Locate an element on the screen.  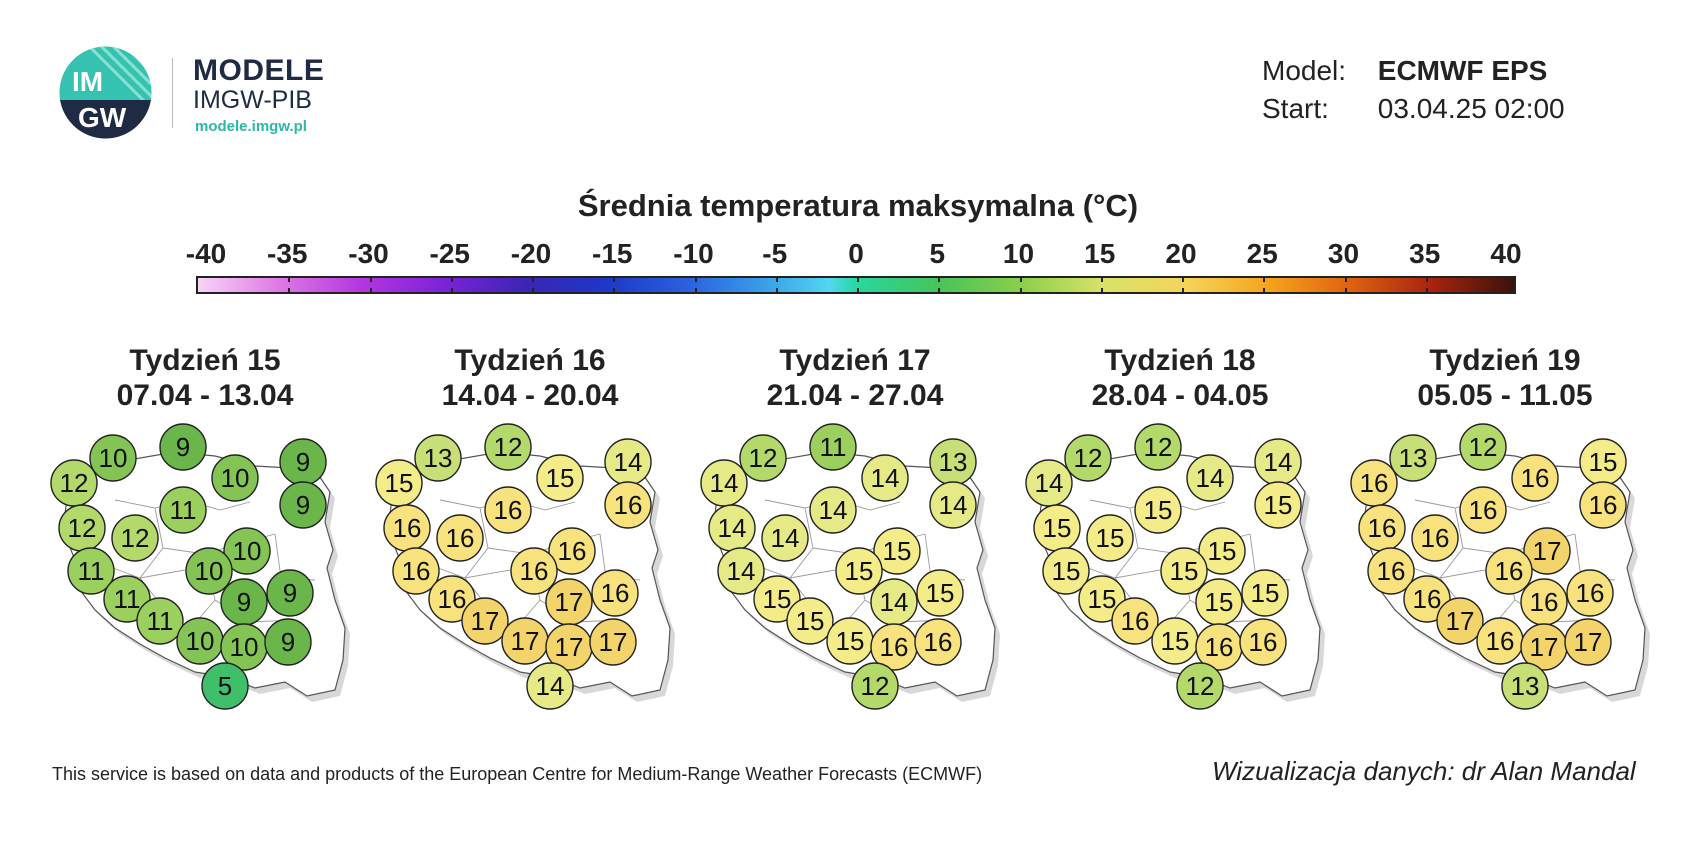
station-marker: 10 is located at coordinates (113, 458).